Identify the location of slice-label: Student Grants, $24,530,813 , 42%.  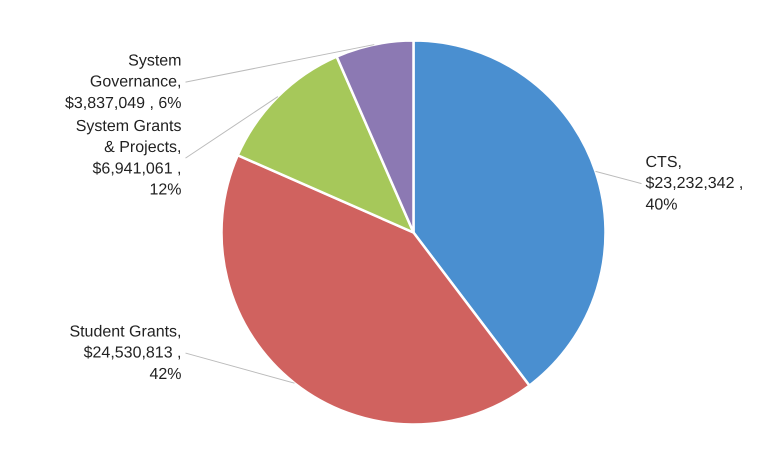
(125, 353).